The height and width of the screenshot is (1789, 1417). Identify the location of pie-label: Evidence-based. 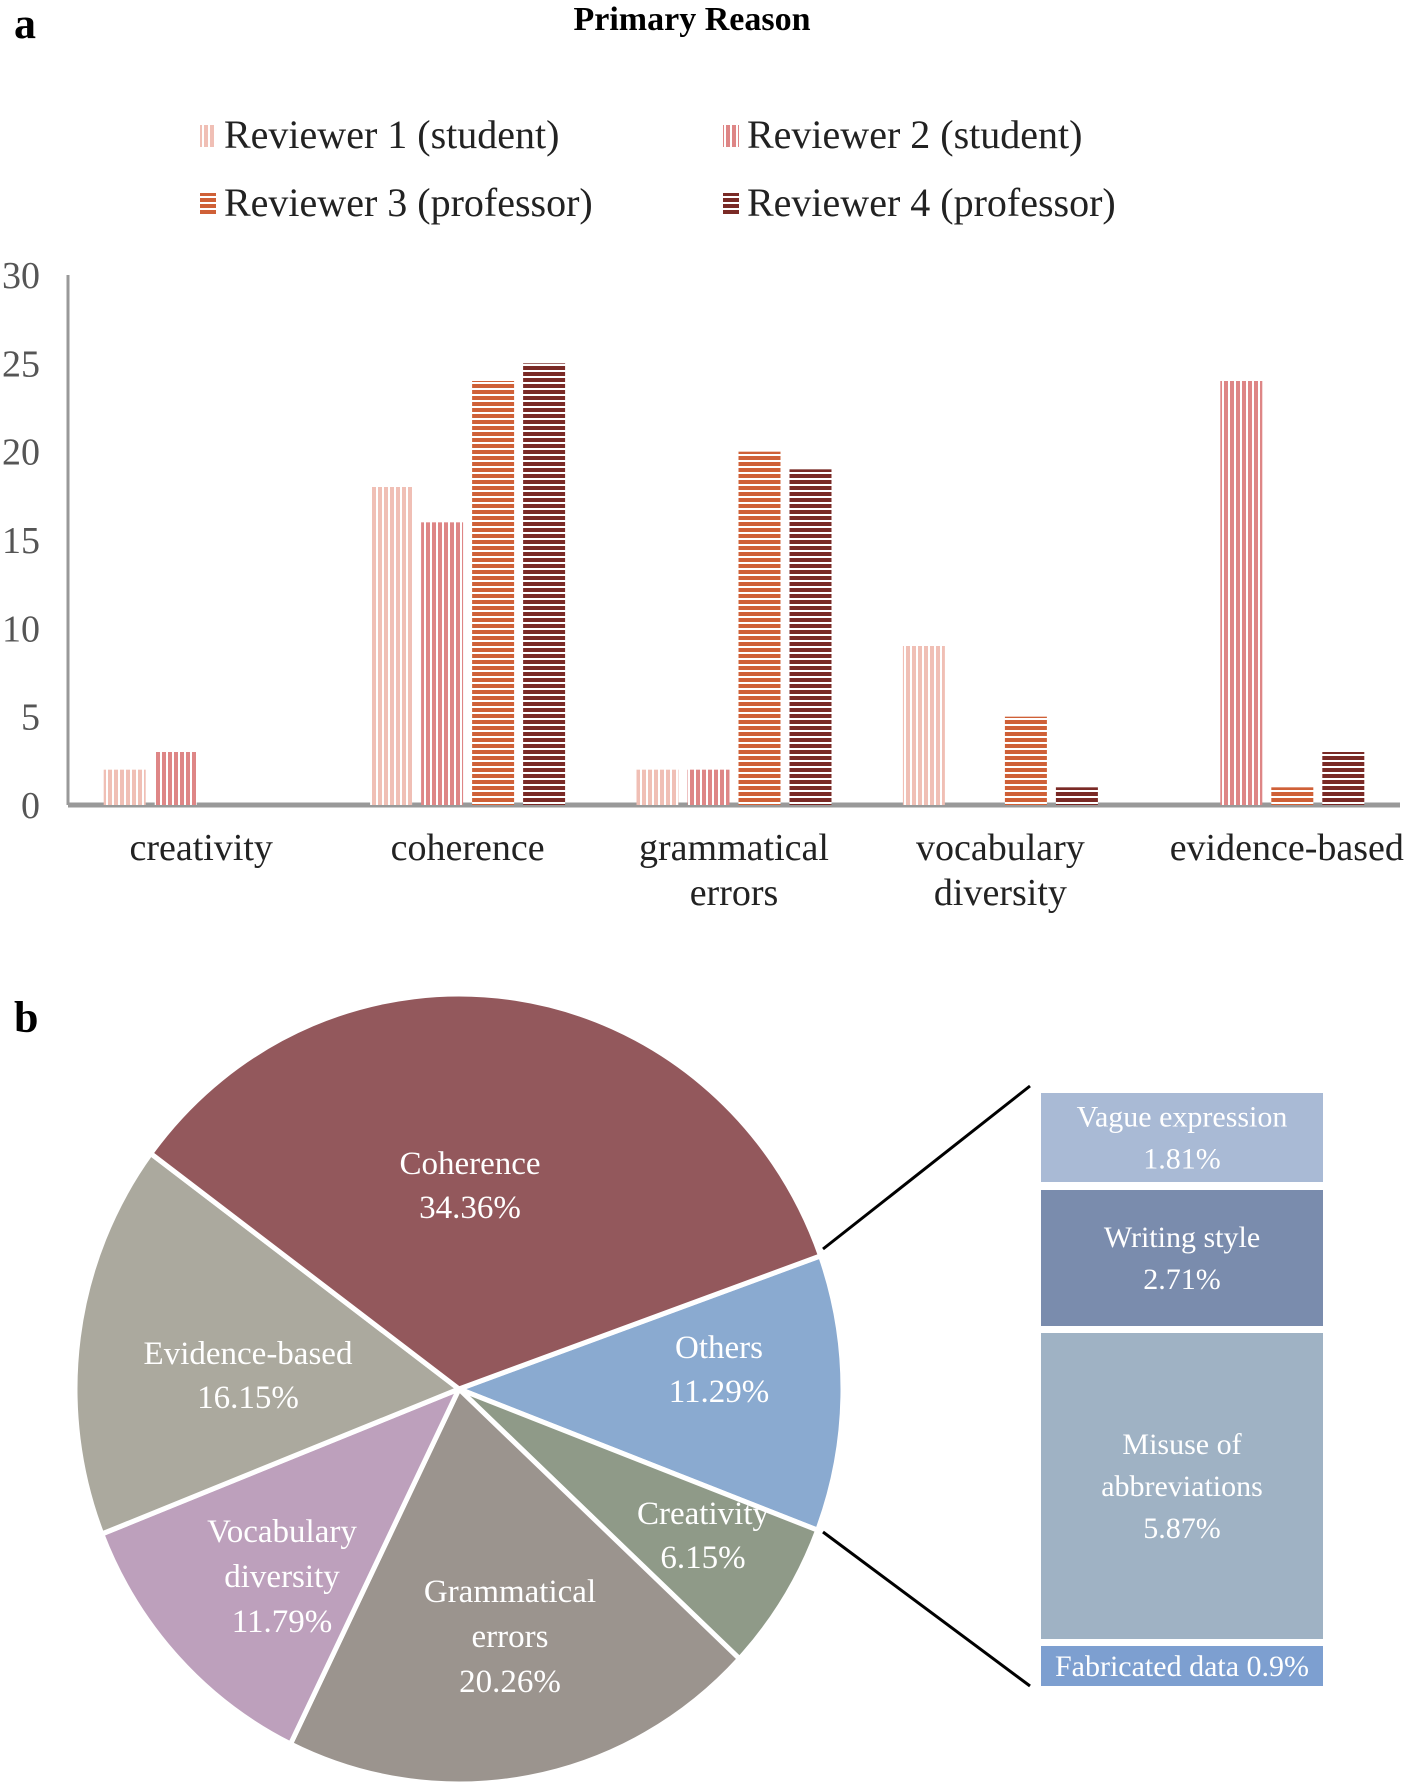
(248, 1354).